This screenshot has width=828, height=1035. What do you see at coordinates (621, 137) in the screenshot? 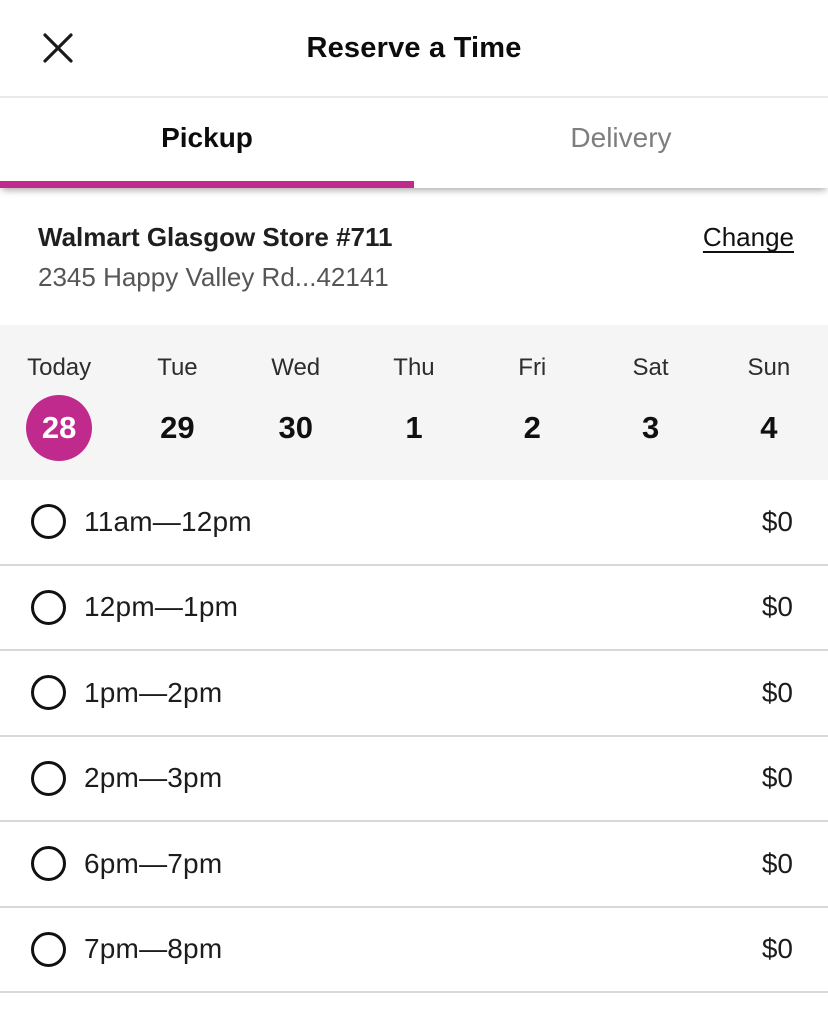
I see `tab-delivery-label: Delivery` at bounding box center [621, 137].